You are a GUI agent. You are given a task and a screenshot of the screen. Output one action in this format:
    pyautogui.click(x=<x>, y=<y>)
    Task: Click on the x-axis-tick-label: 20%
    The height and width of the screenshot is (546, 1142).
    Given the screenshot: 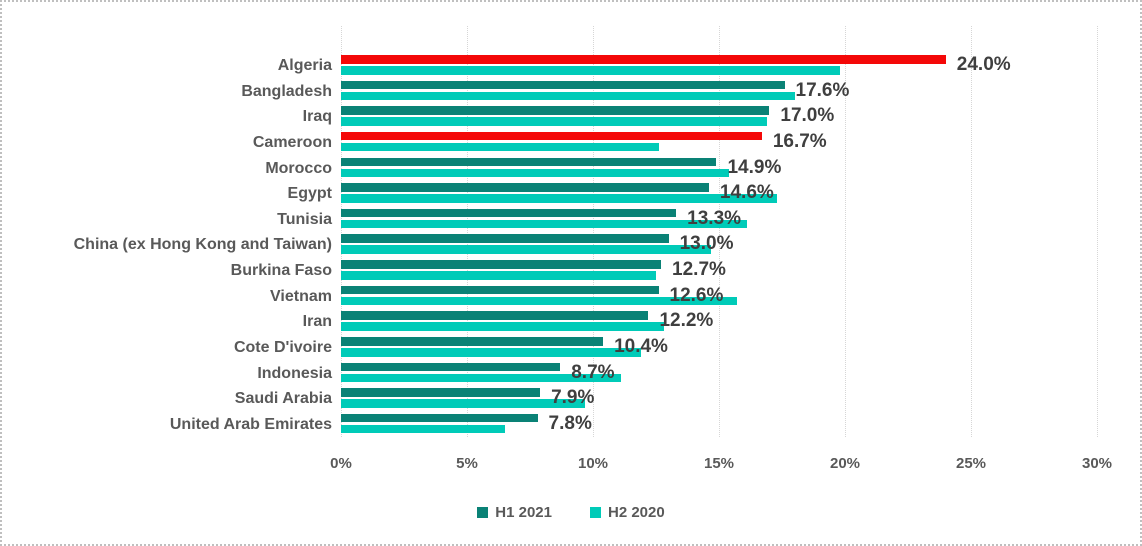 What is the action you would take?
    pyautogui.click(x=845, y=463)
    